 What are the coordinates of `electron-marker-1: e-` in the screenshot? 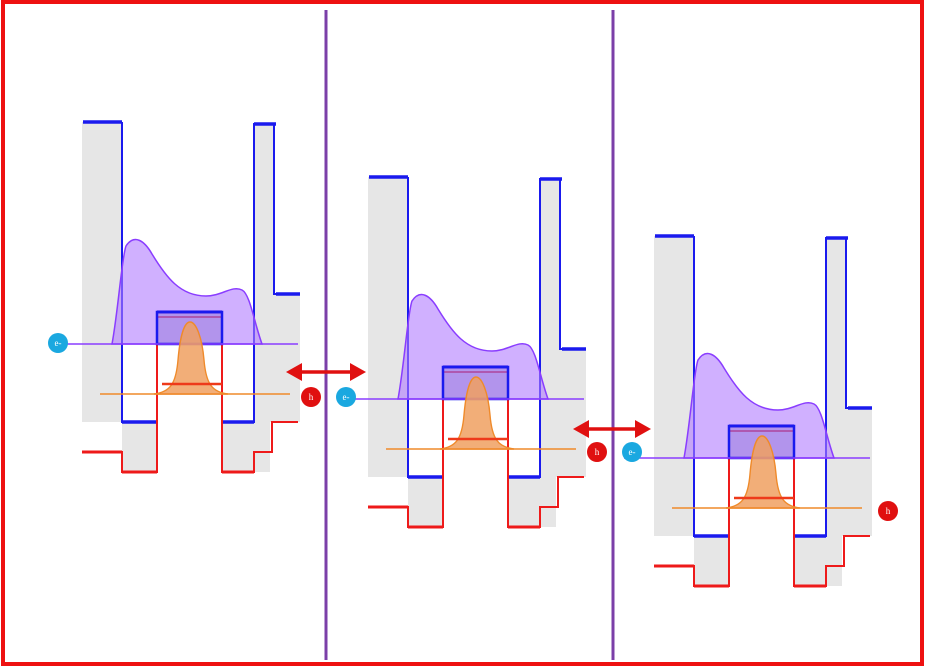 It's located at (58, 343).